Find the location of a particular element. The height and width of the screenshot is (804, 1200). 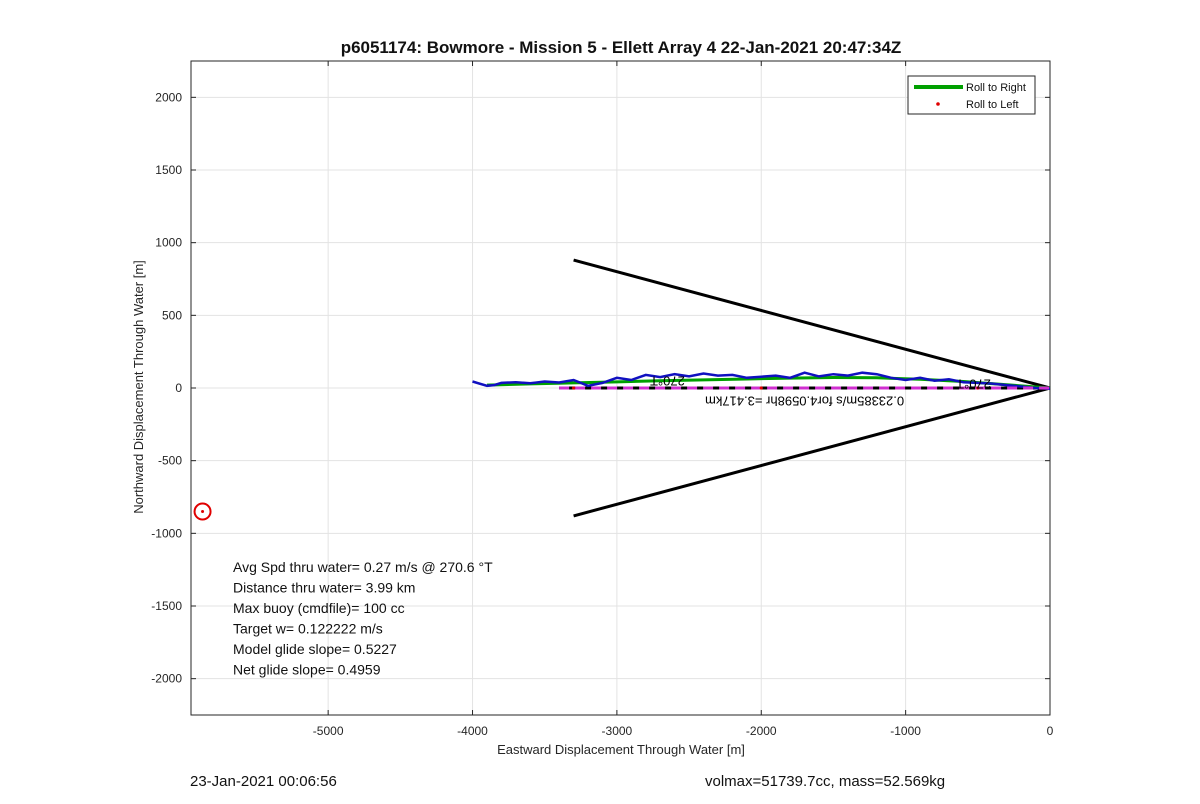

stats-line: Target w= 0.122222 m/s is located at coordinates (308, 629).